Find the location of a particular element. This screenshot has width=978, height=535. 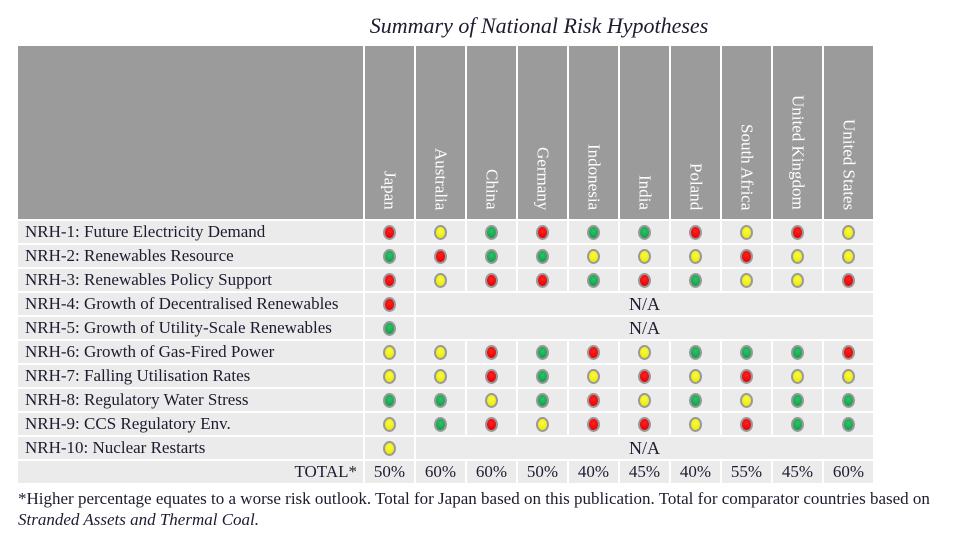

table-corner-cell is located at coordinates (190, 132).